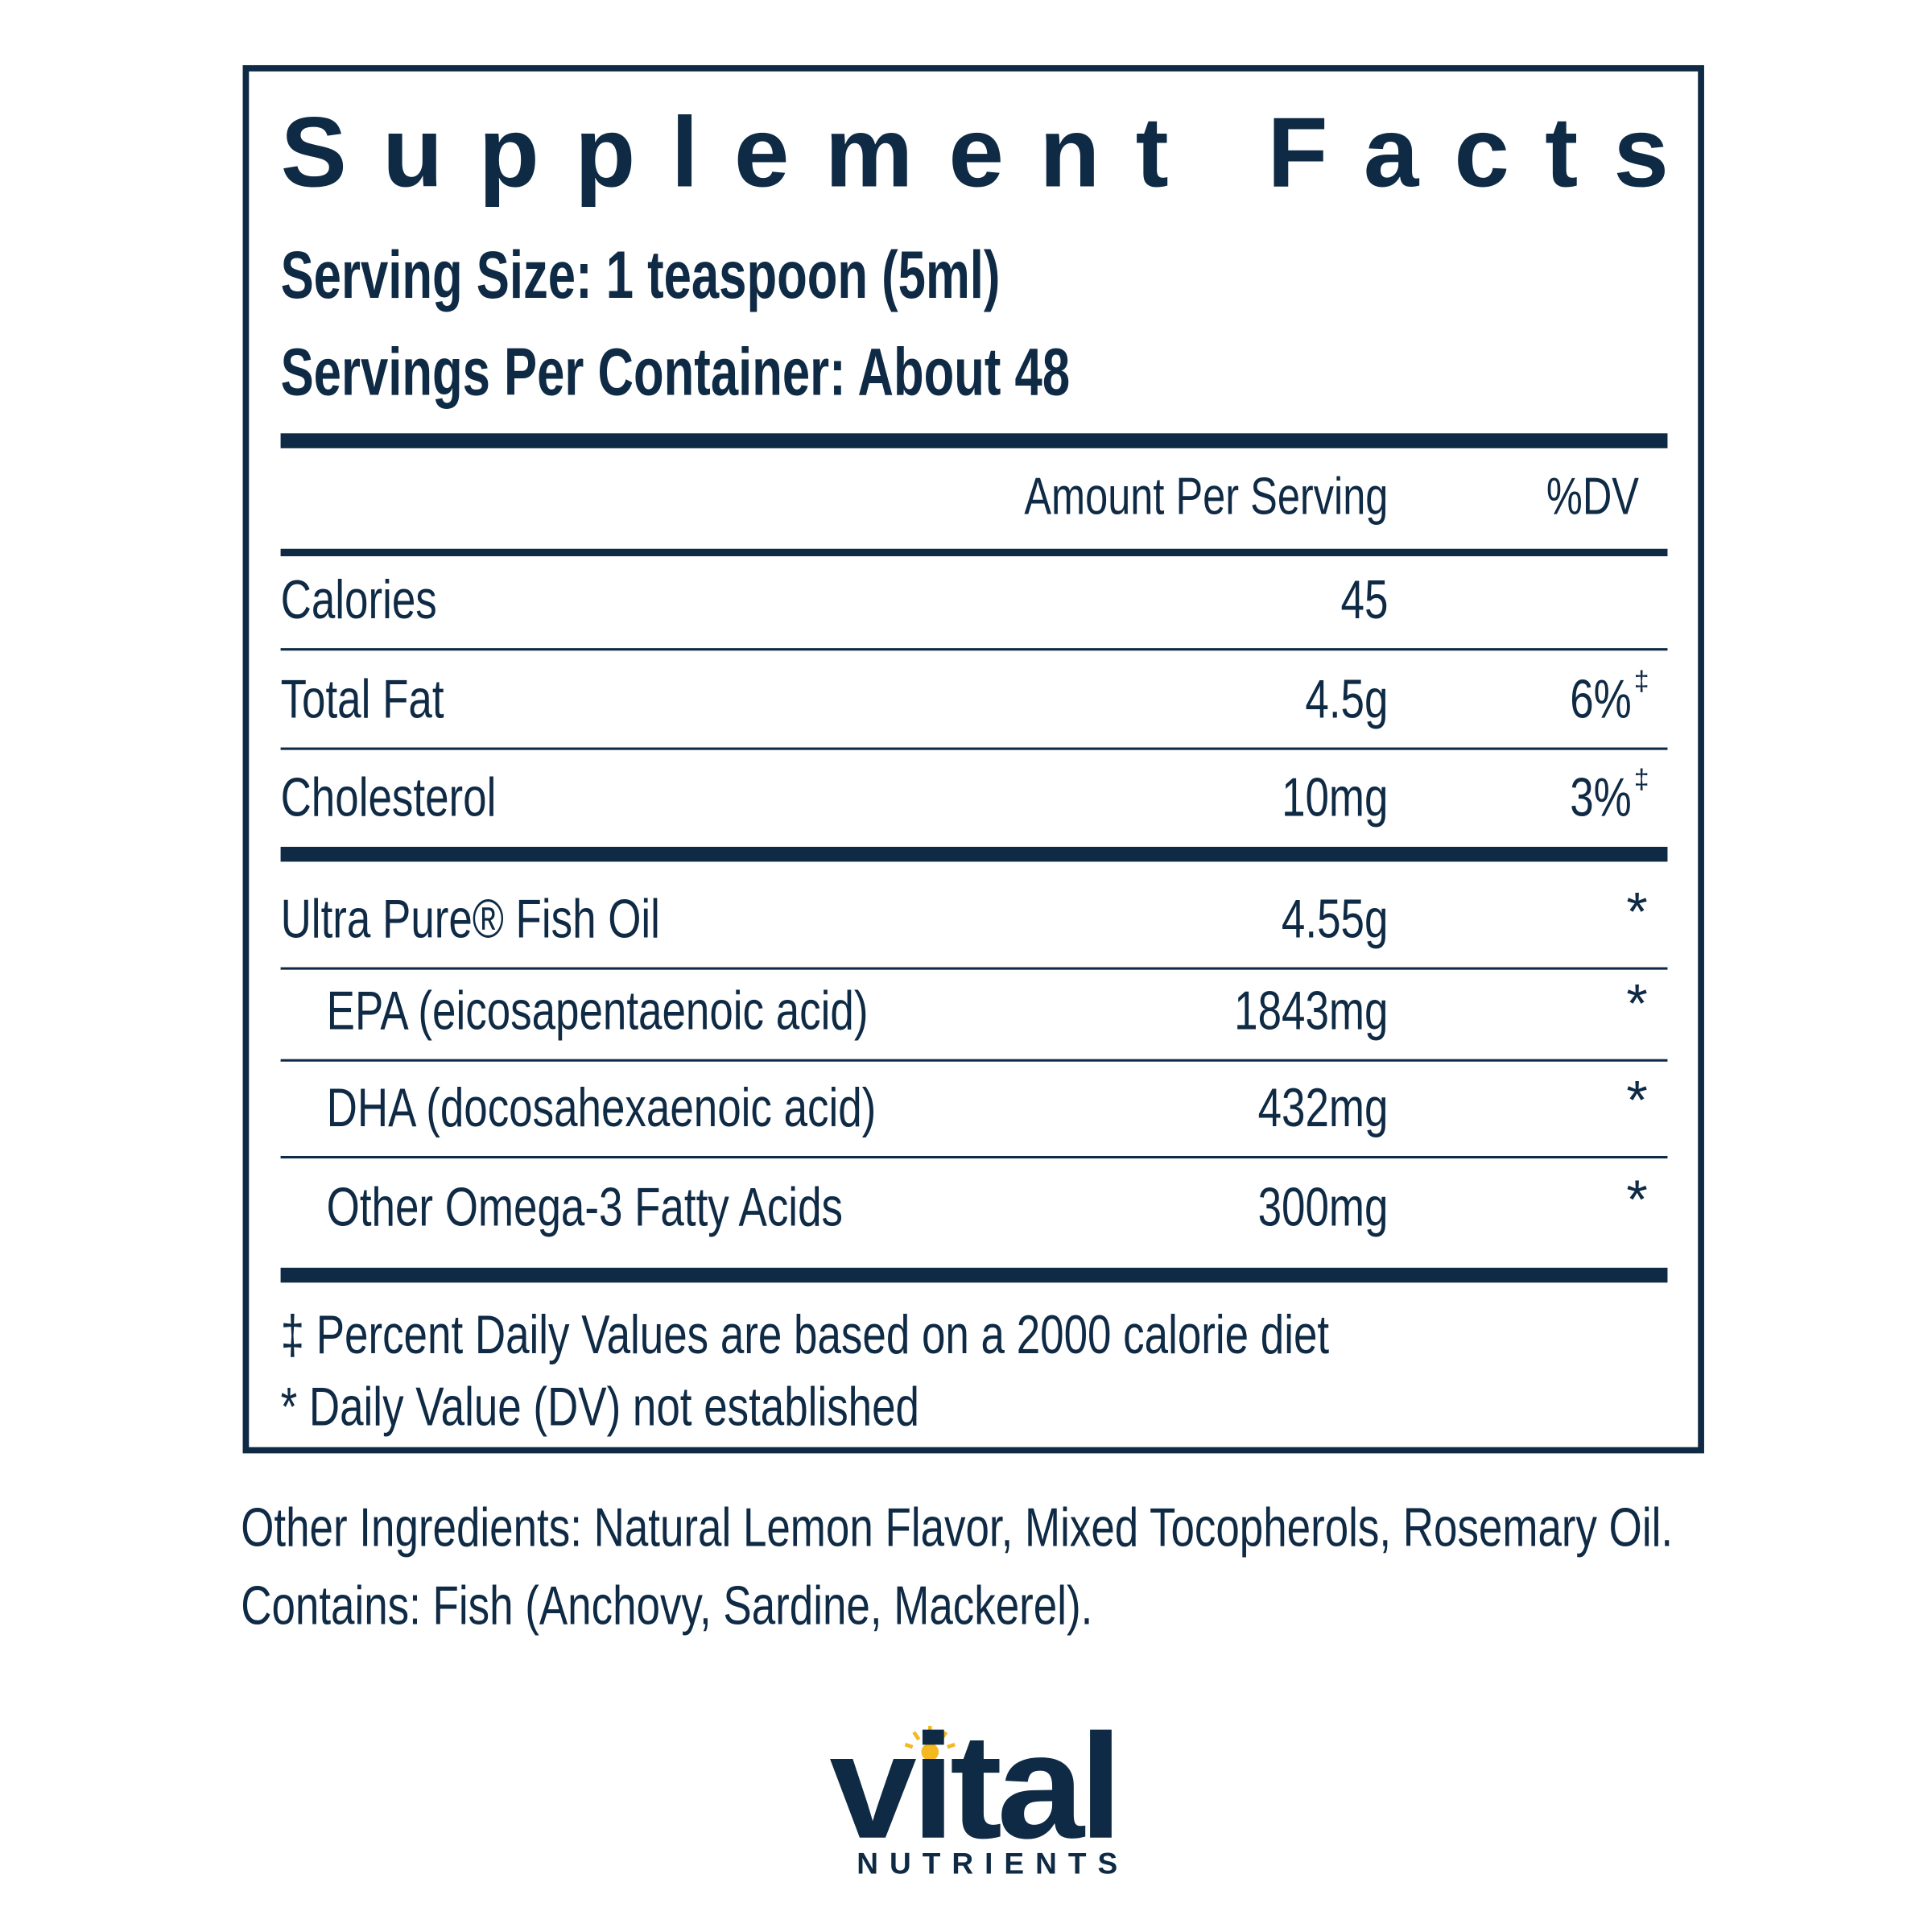 This screenshot has width=1932, height=1932. Describe the element at coordinates (1592, 496) in the screenshot. I see `header-dv: %DV` at that location.